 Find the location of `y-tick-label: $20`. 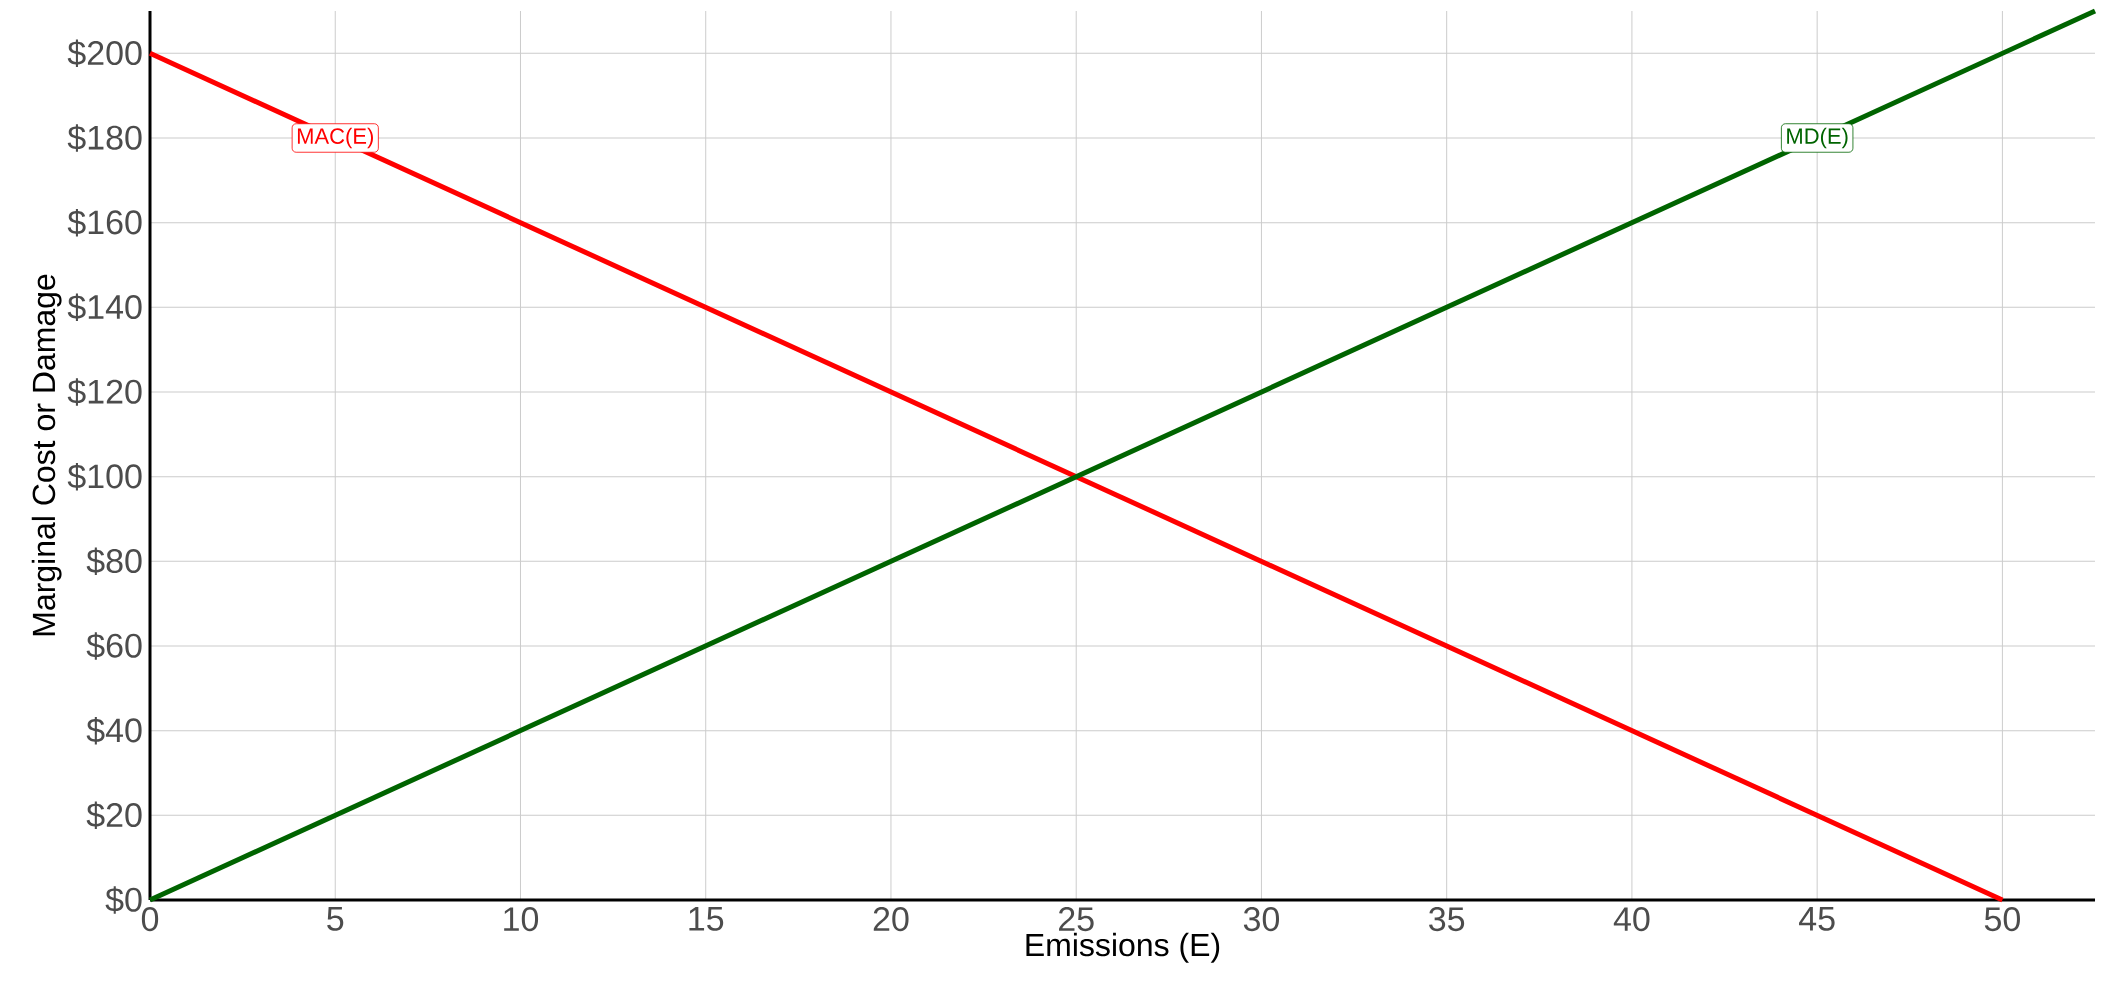

y-tick-label: $20 is located at coordinates (114, 815).